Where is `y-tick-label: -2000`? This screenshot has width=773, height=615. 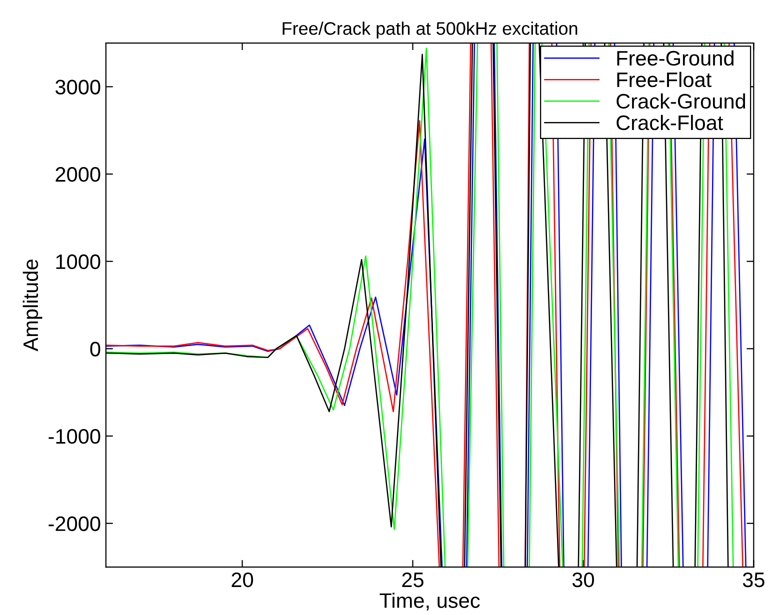 y-tick-label: -2000 is located at coordinates (74, 524).